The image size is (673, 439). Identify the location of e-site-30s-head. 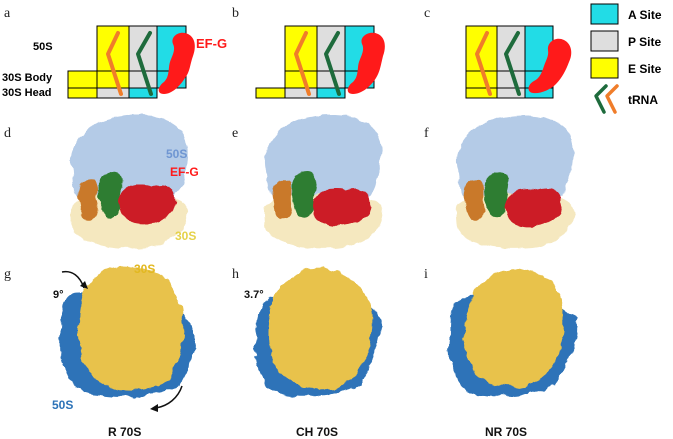
(82, 93).